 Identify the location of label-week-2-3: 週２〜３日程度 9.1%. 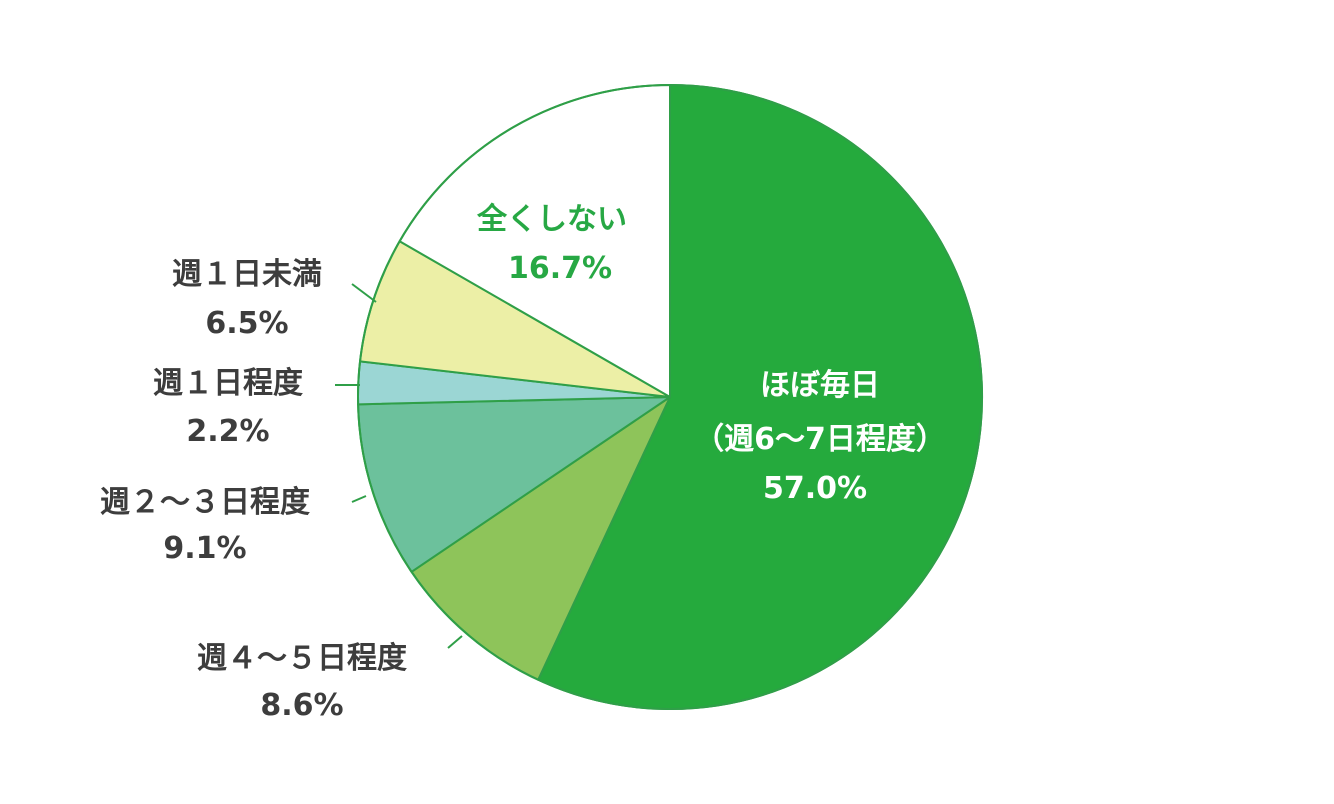
(205, 525).